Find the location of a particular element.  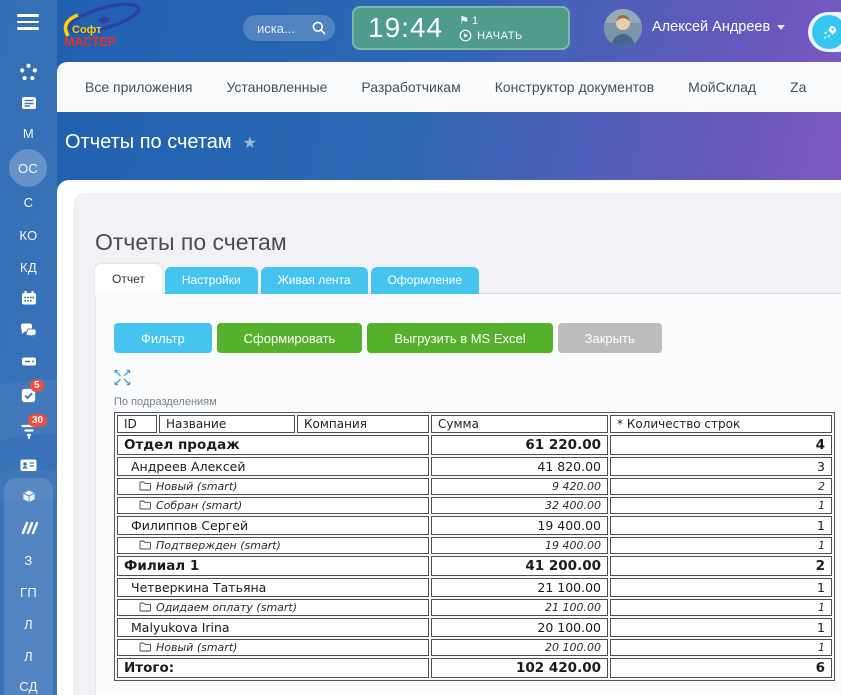

search-box is located at coordinates (289, 28).